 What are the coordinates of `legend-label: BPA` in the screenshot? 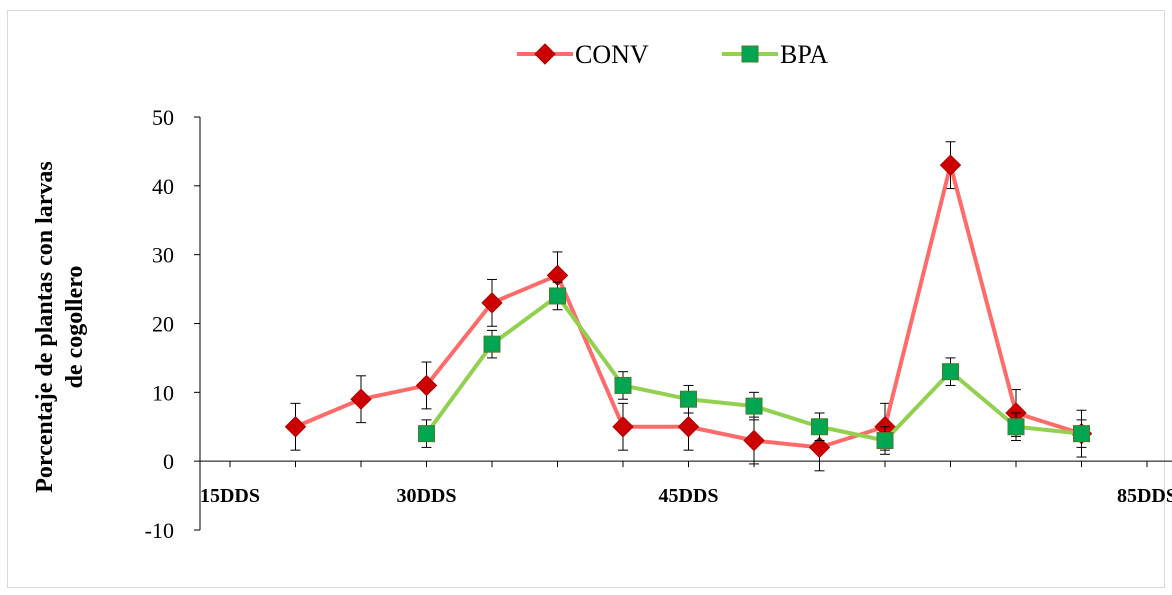 It's located at (804, 54).